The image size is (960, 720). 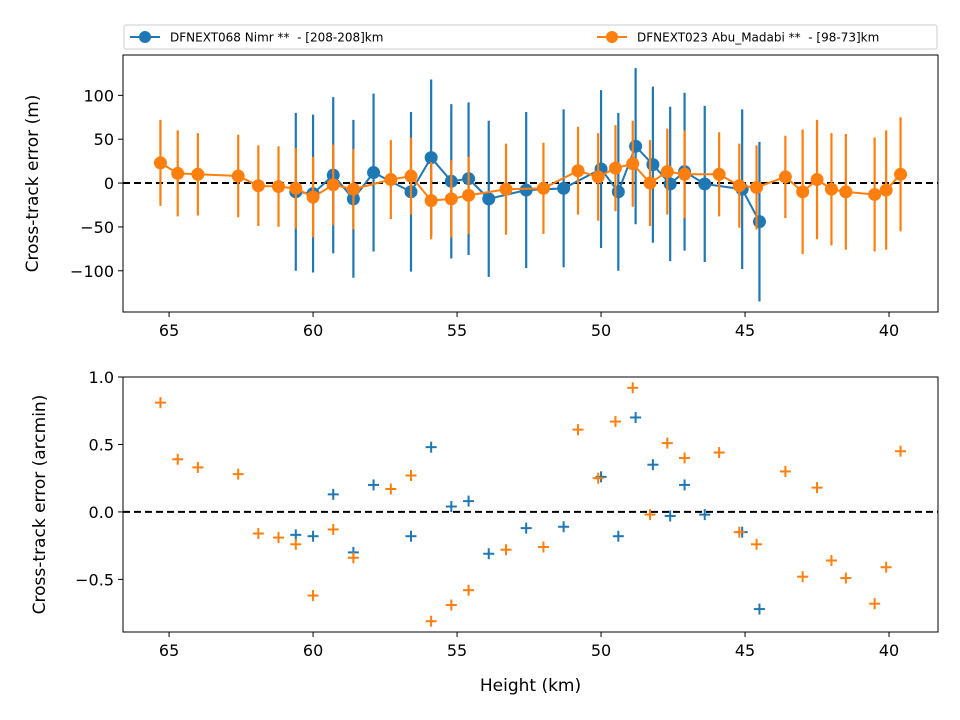 I want to click on legend-box, so click(x=530, y=37).